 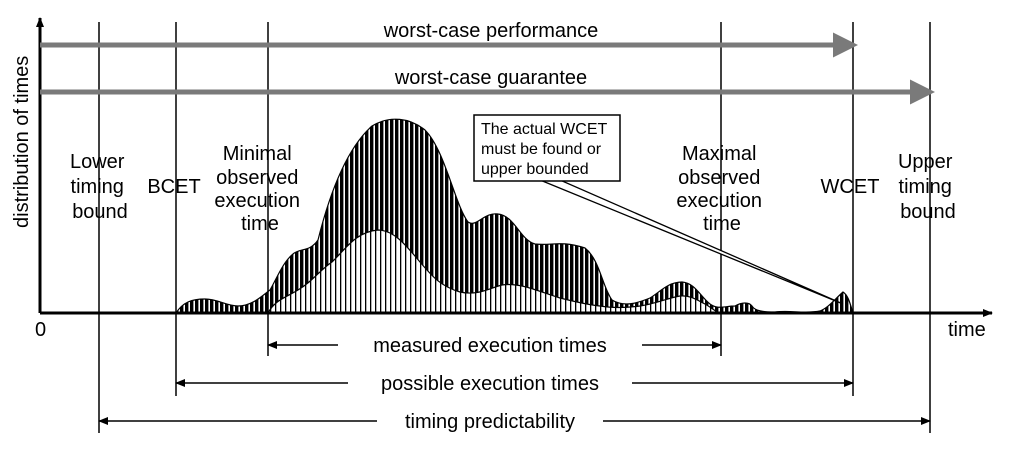 I want to click on worst-case-guarantee-label: worst-case guarantee, so click(x=490, y=78).